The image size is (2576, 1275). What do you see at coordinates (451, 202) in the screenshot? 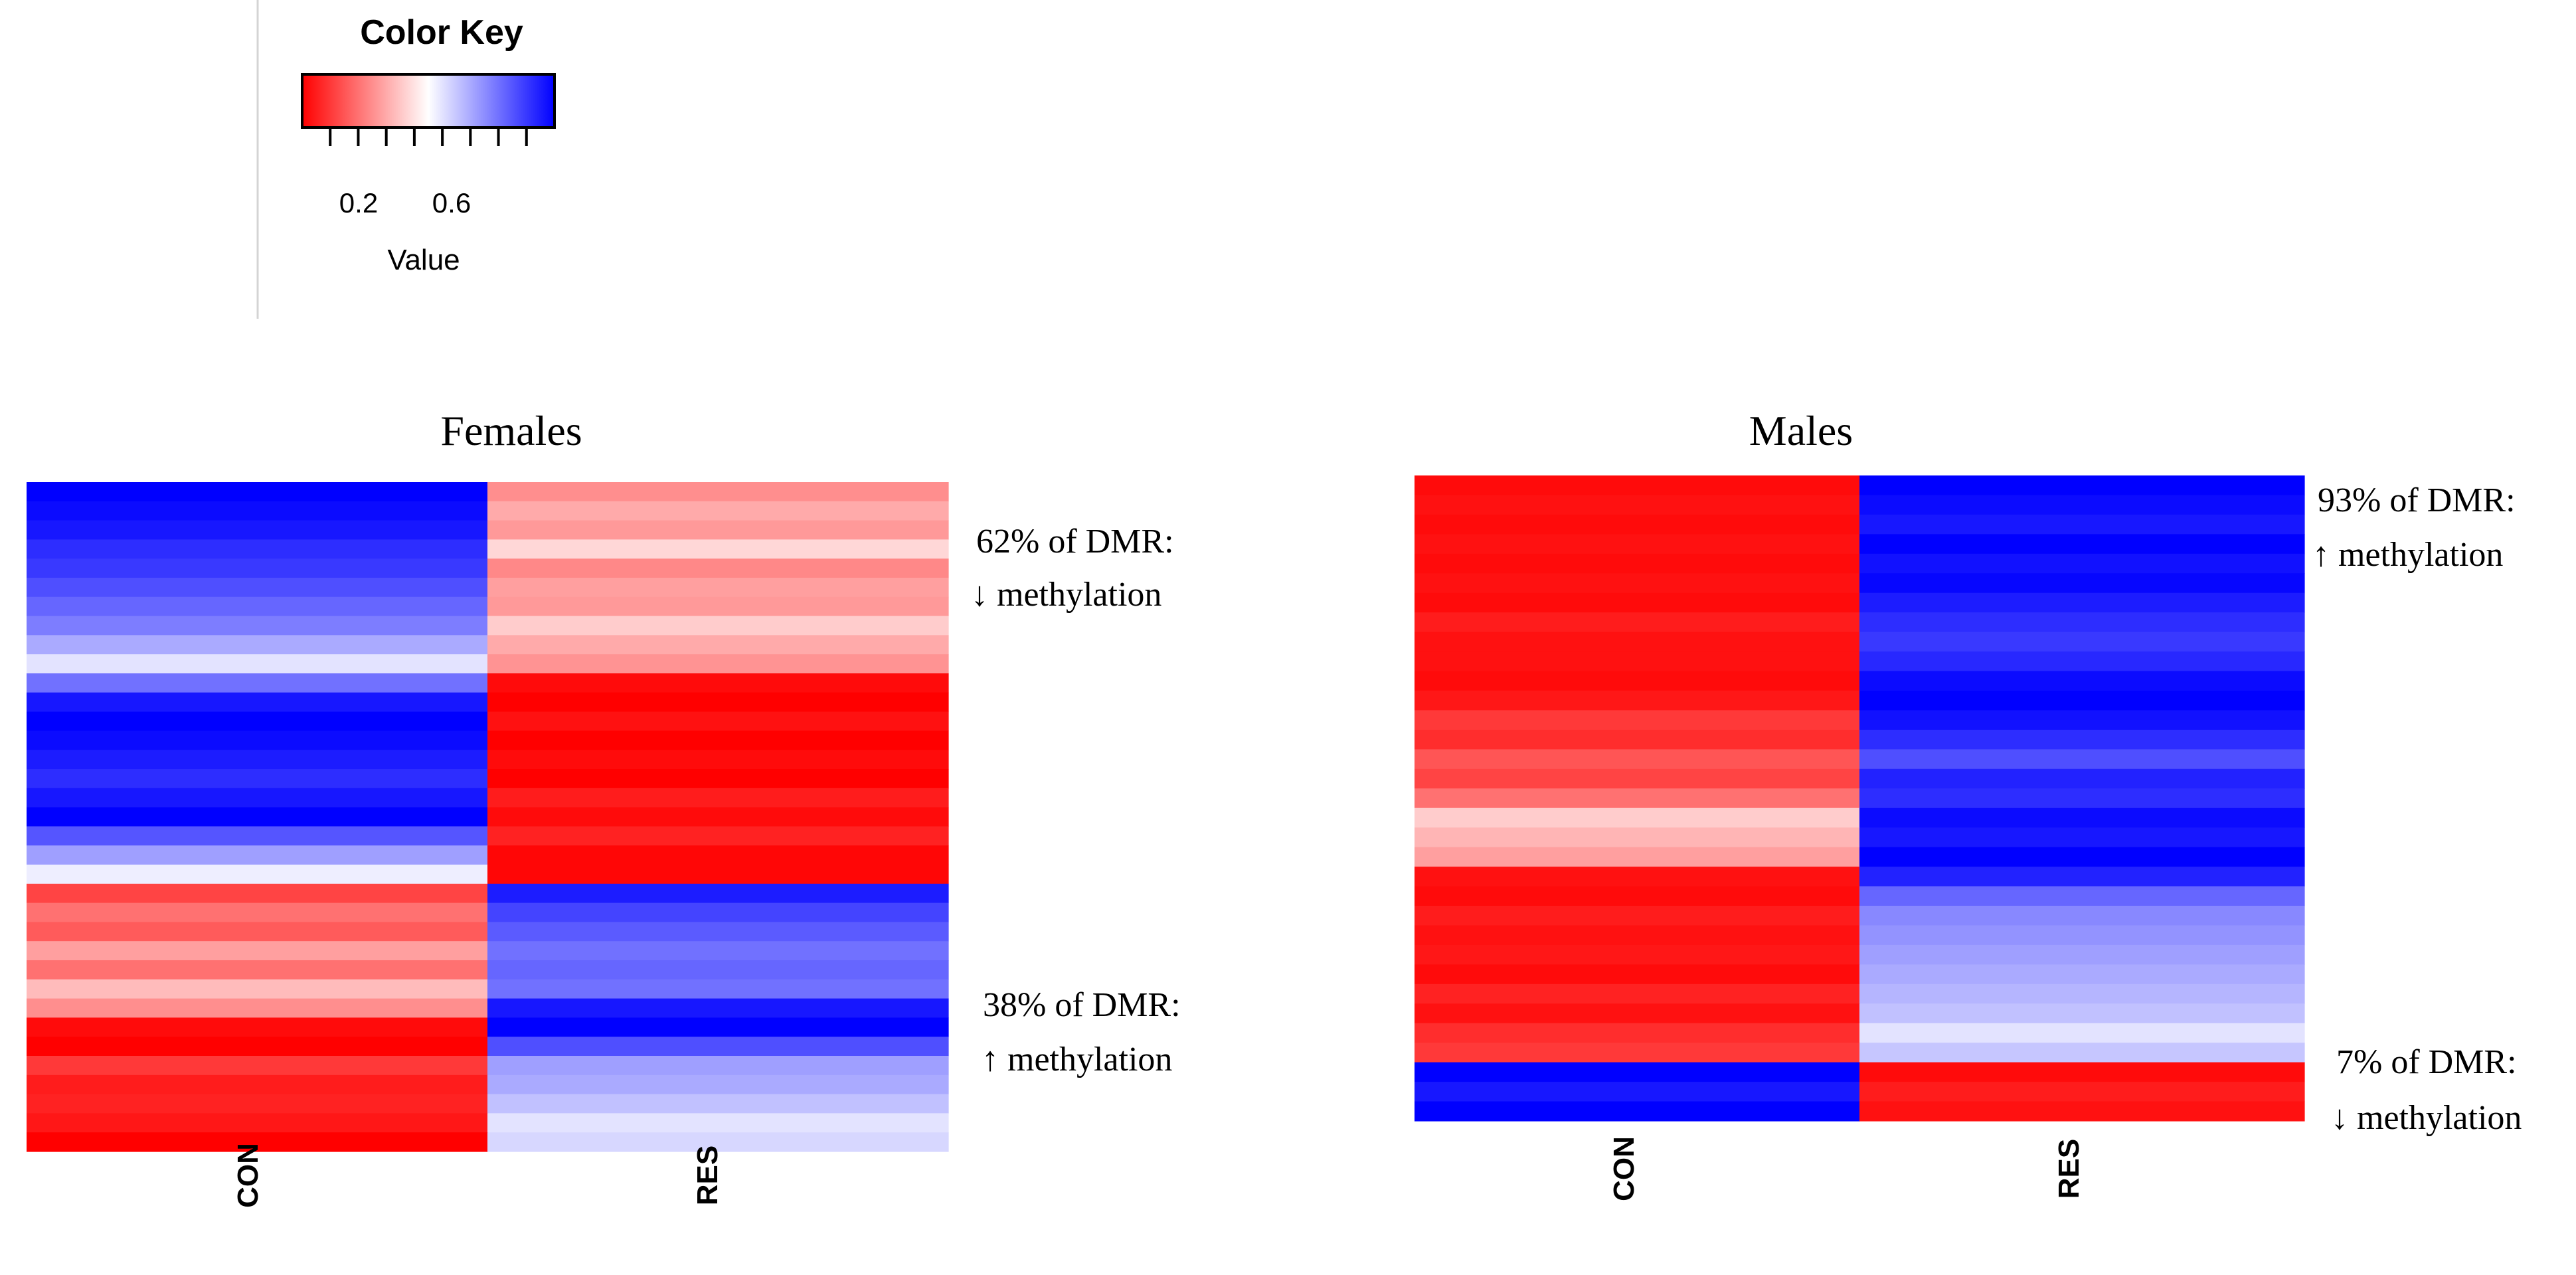
I see `color-key-tick-label: 0.6` at bounding box center [451, 202].